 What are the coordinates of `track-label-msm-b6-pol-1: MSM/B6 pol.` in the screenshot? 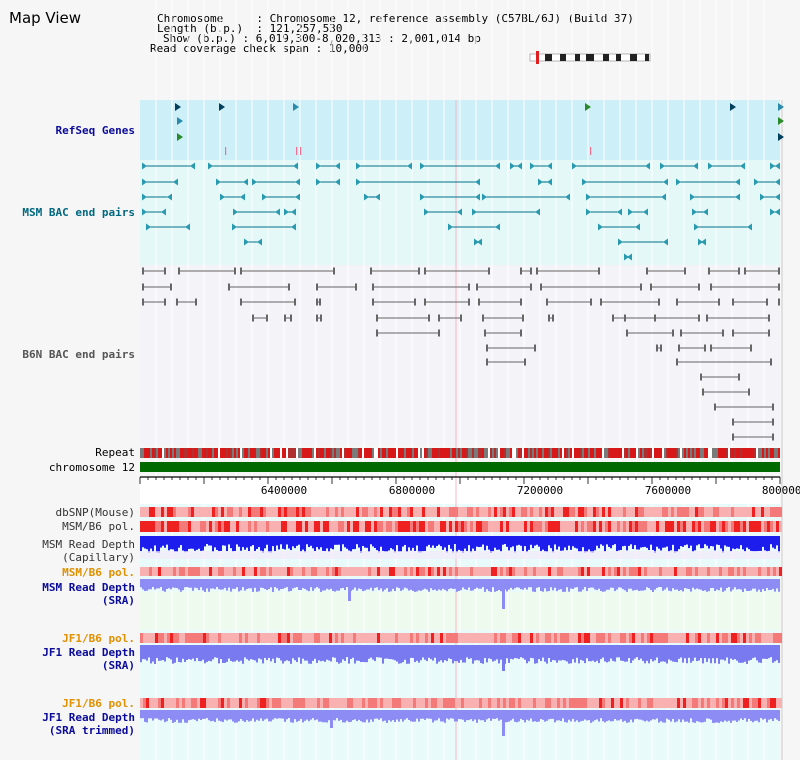 It's located at (98, 526).